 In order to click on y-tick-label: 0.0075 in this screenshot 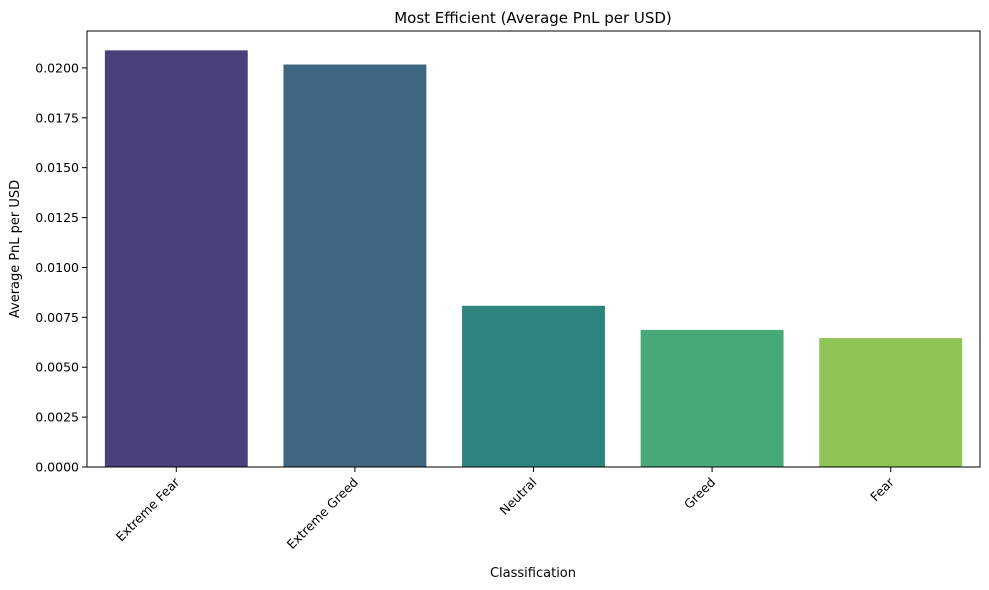, I will do `click(57, 317)`.